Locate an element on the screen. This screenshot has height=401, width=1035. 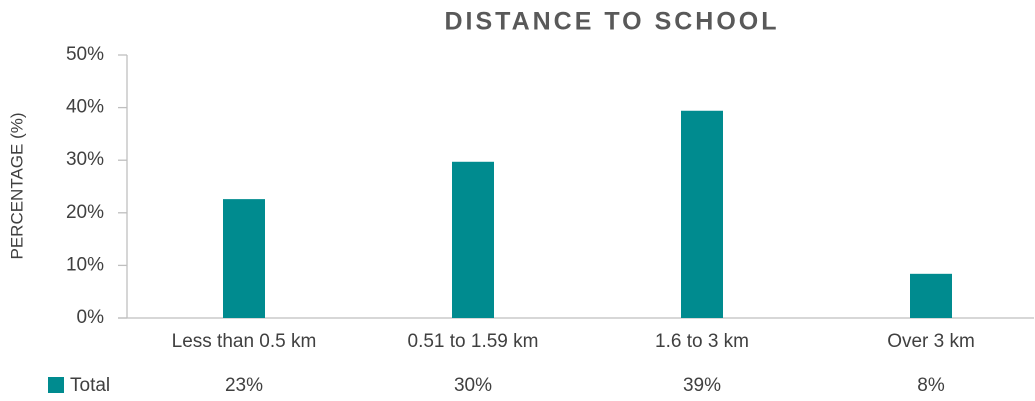
legend-label: Total is located at coordinates (90, 385).